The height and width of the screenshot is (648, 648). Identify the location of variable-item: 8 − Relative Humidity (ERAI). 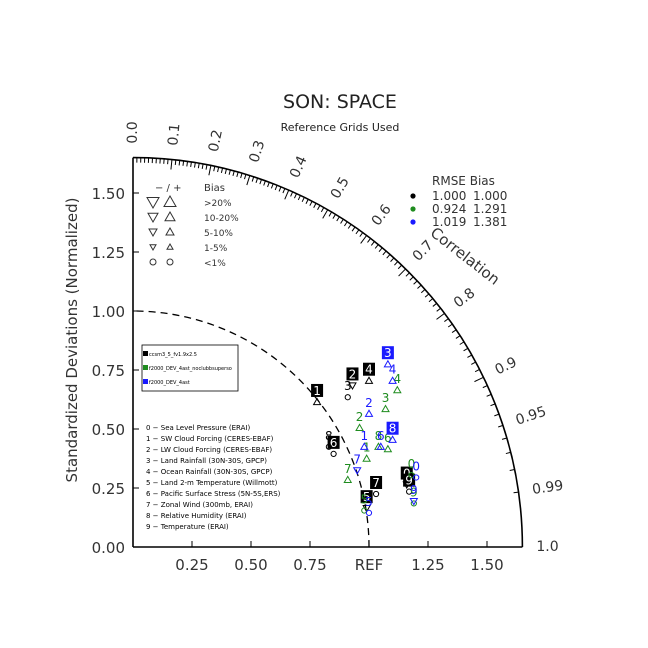
(196, 516).